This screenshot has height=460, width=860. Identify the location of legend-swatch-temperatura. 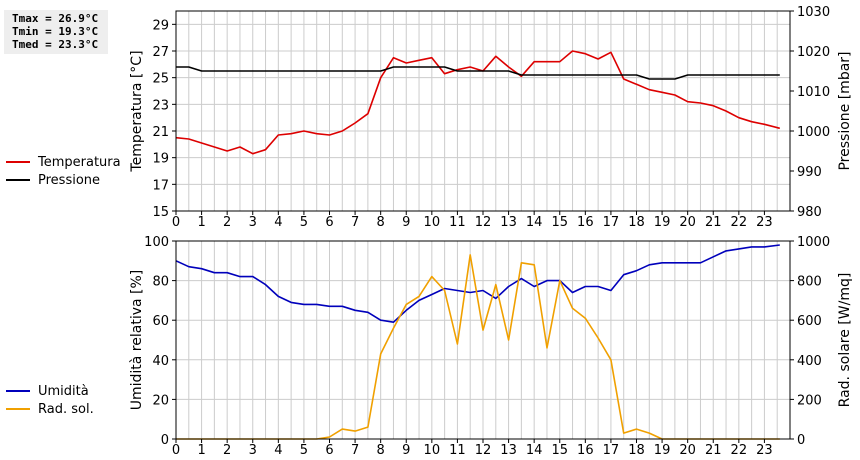
(18, 162).